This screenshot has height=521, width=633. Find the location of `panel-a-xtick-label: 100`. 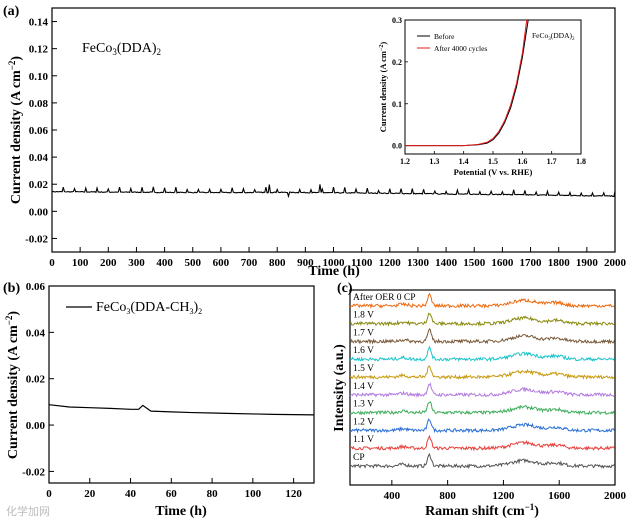

panel-a-xtick-label: 100 is located at coordinates (80, 263).